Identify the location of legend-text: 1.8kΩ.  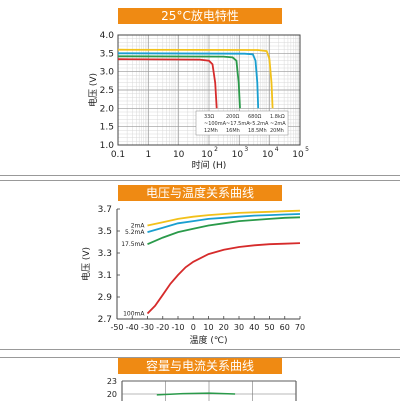
(277, 117).